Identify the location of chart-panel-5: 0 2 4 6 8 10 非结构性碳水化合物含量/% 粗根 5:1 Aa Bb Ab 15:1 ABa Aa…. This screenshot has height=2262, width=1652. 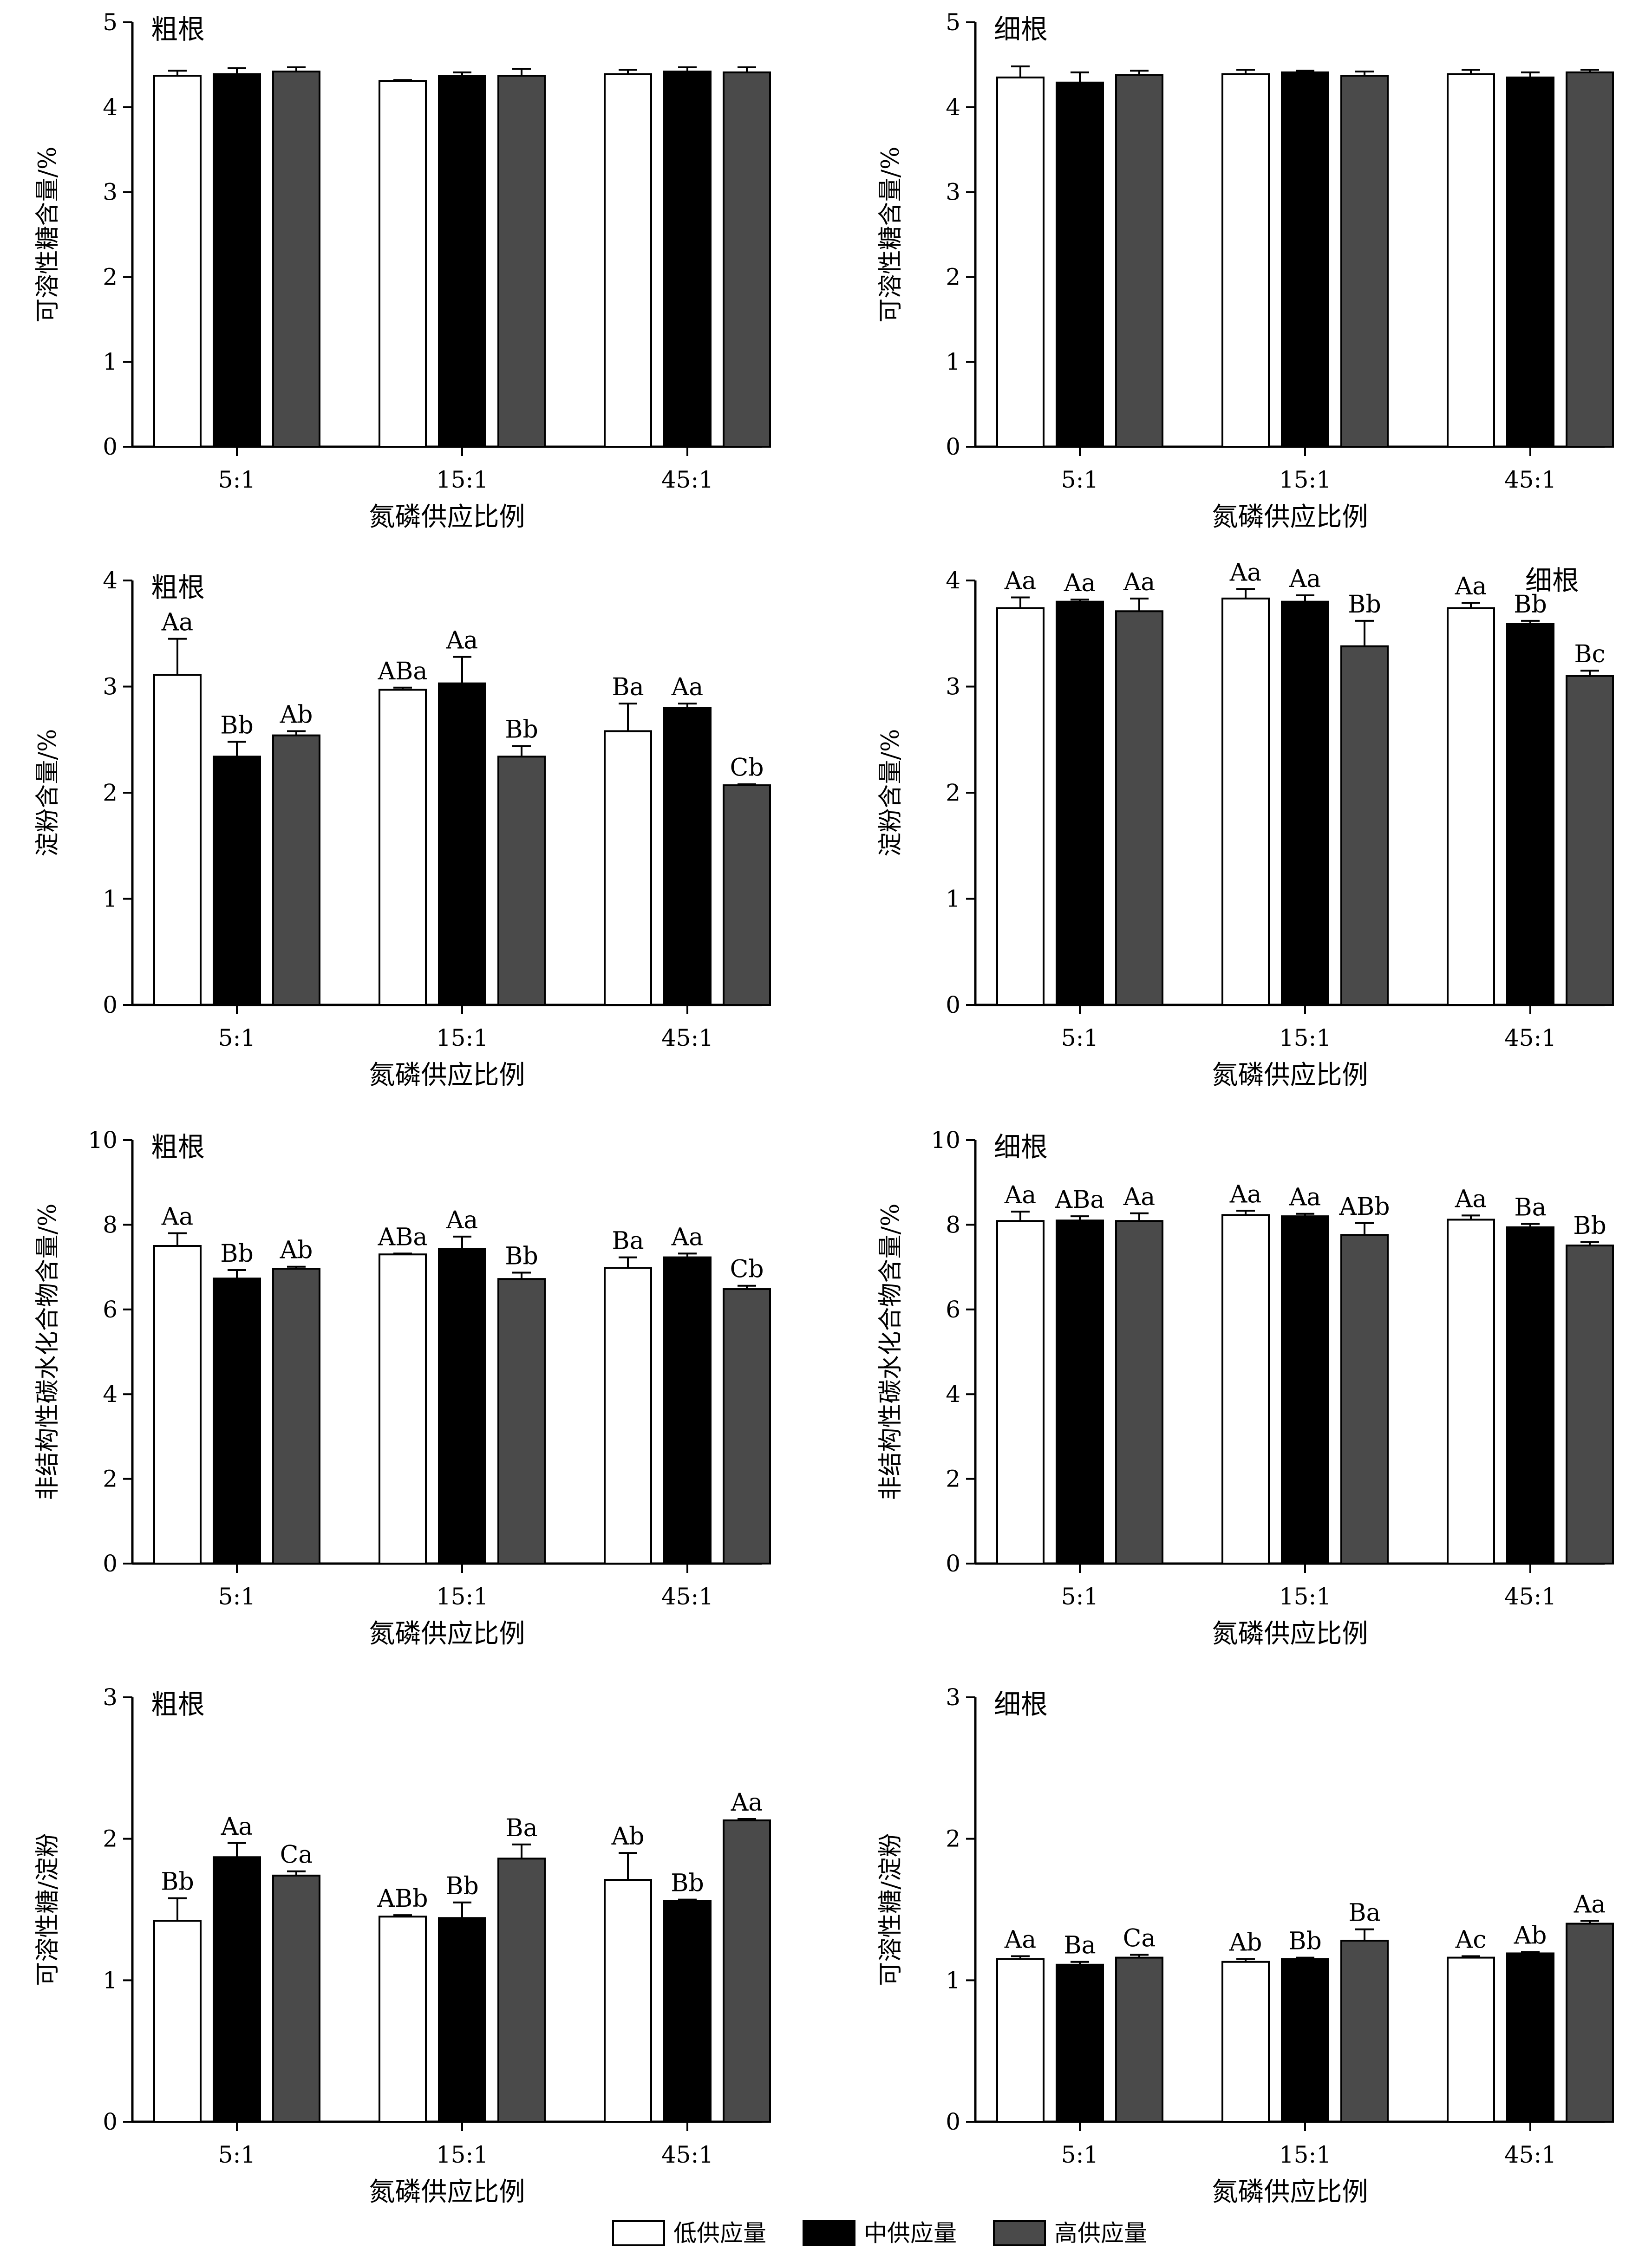
(402, 1388).